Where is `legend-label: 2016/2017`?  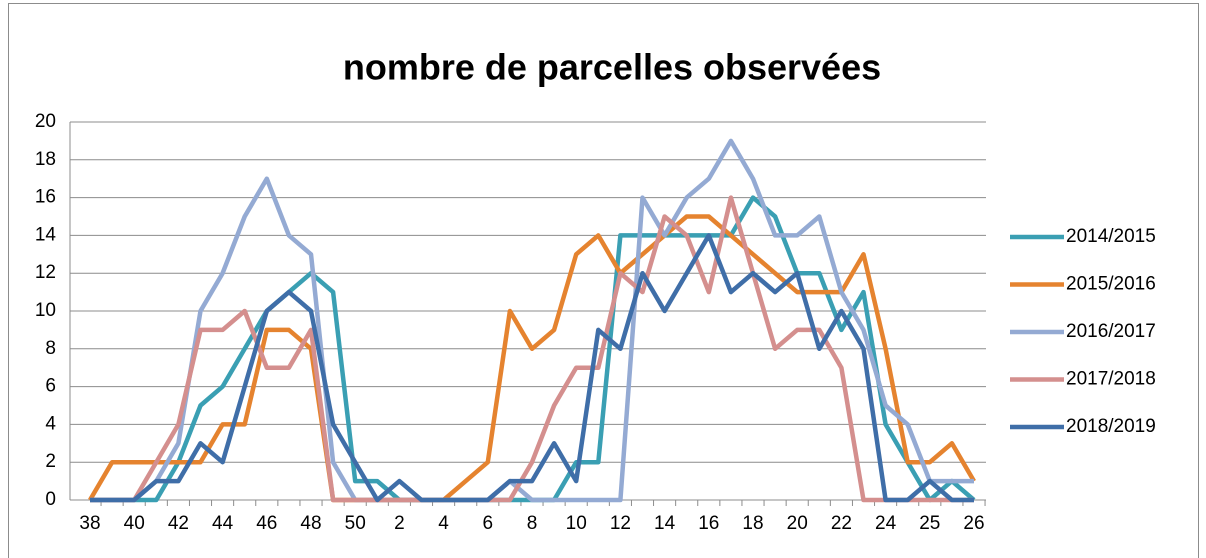
legend-label: 2016/2017 is located at coordinates (1111, 331).